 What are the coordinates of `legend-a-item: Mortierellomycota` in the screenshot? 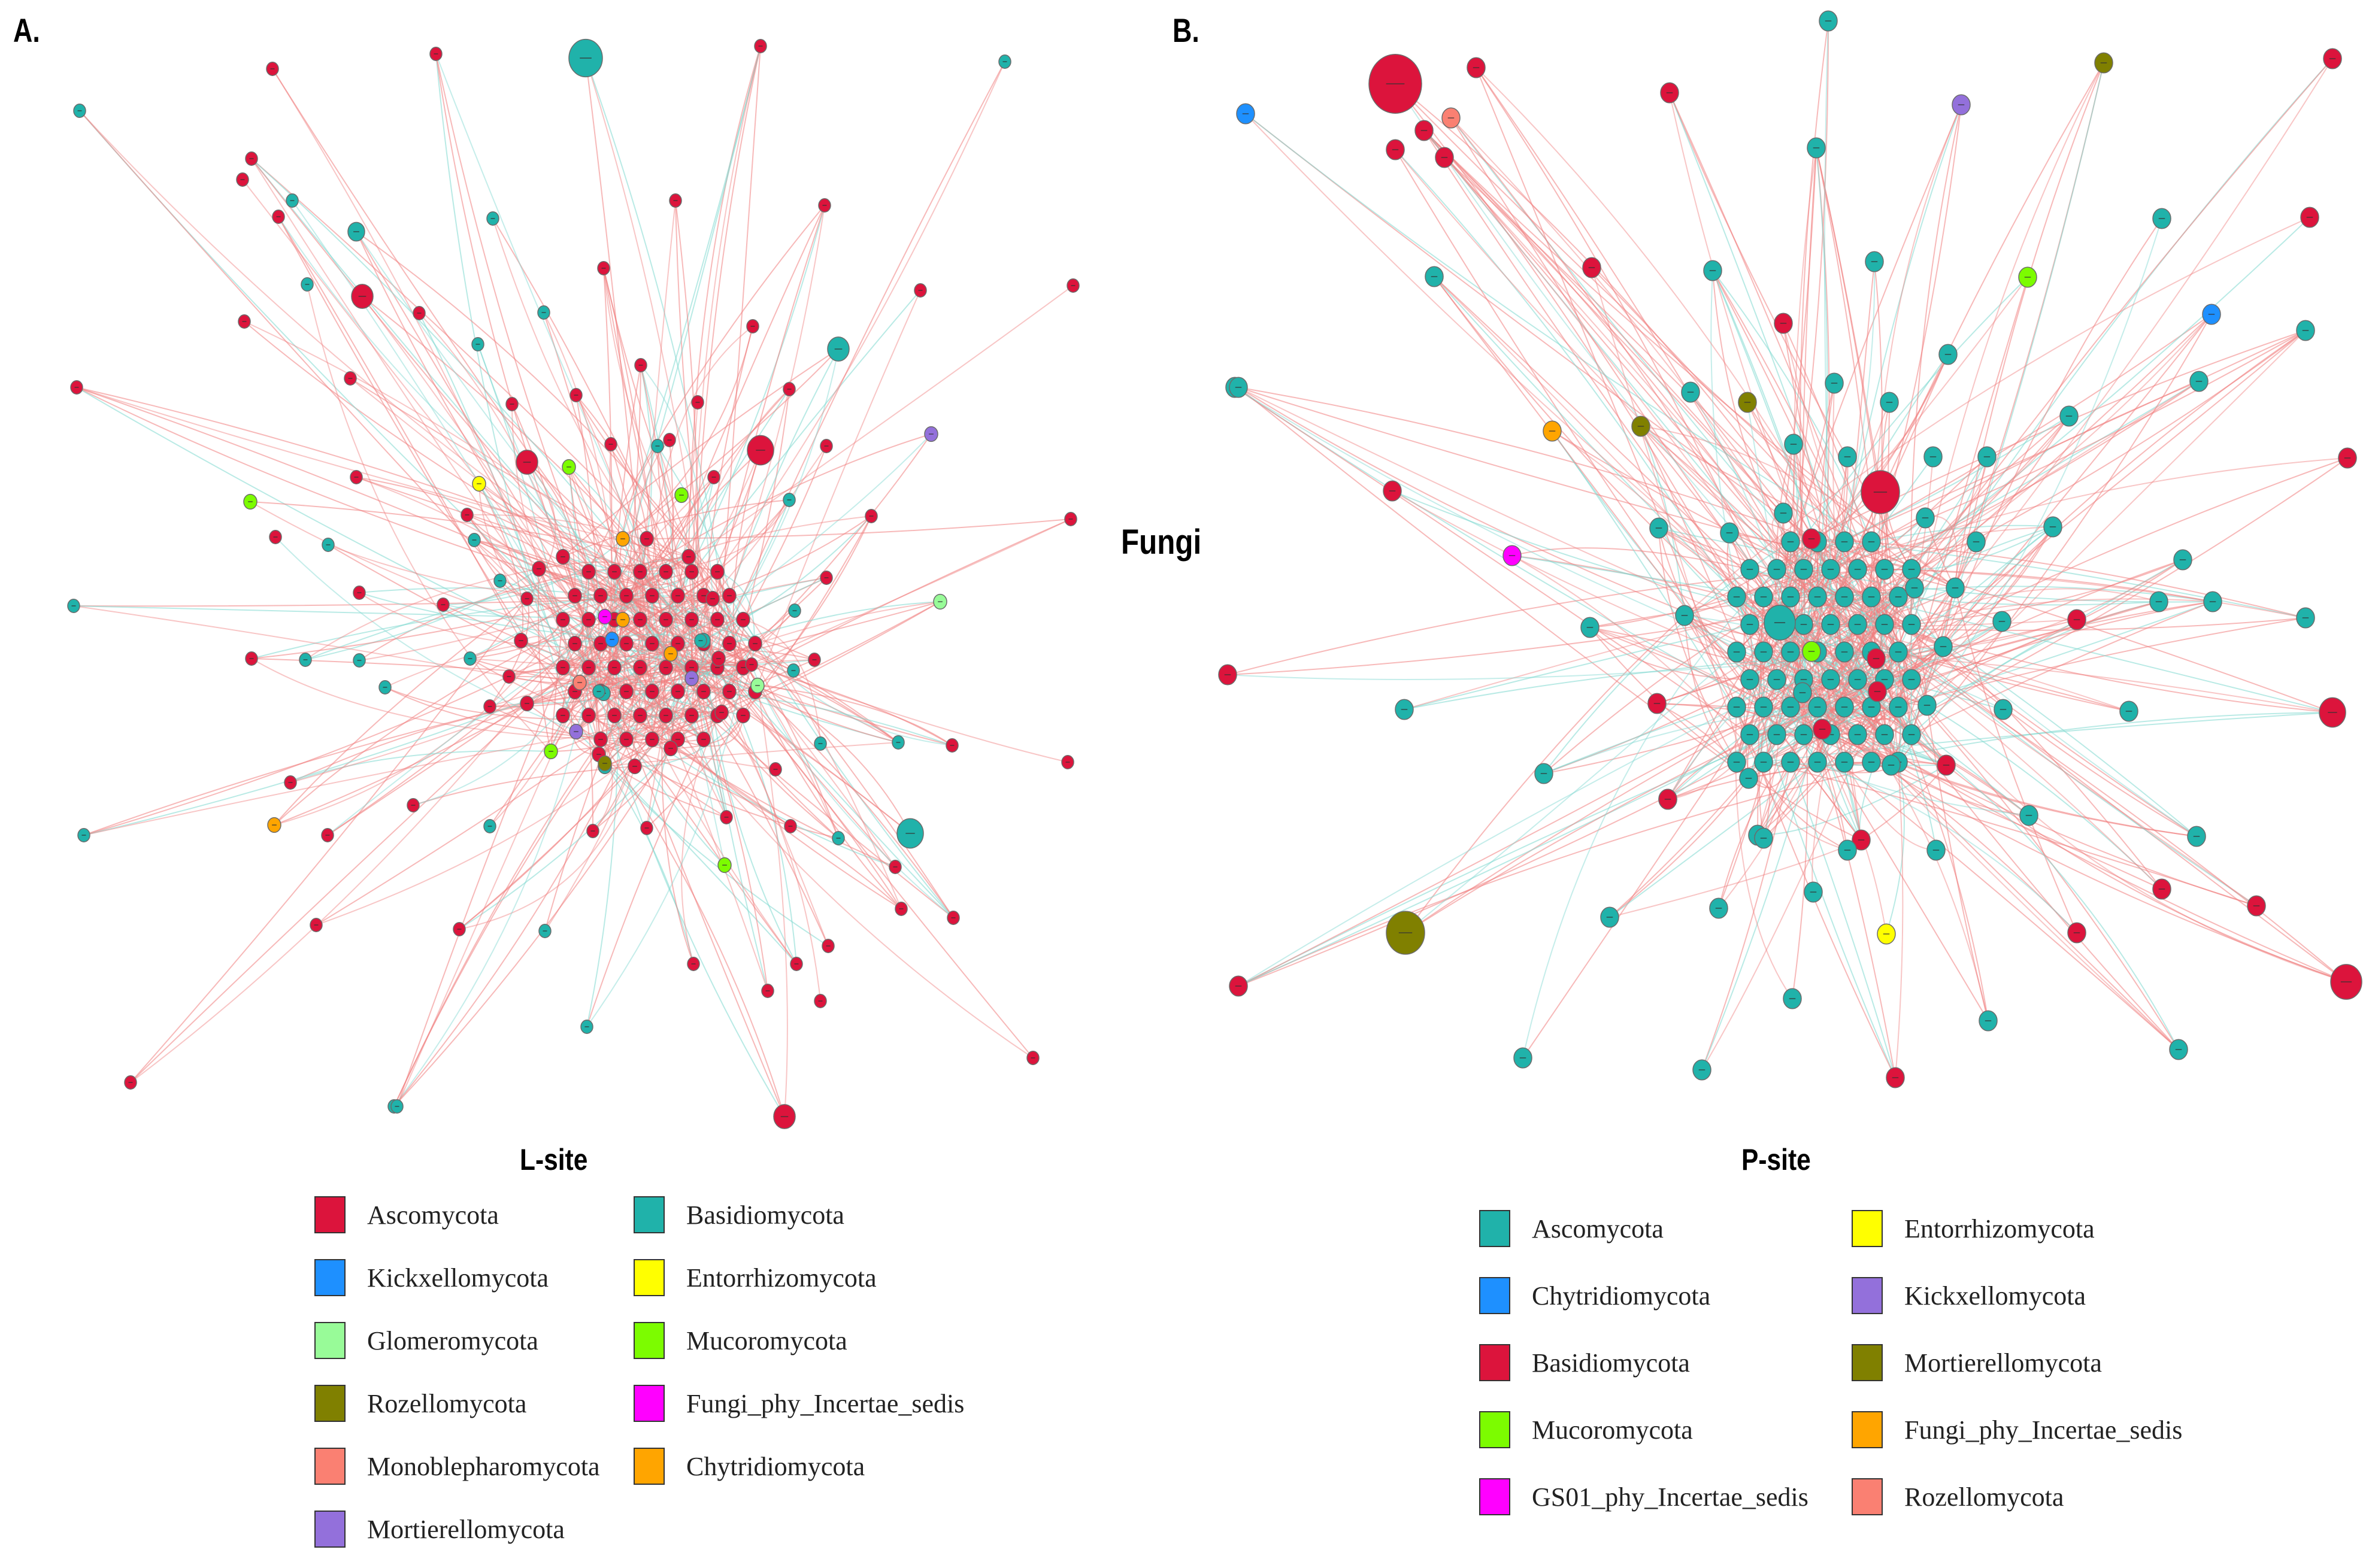 It's located at (439, 1529).